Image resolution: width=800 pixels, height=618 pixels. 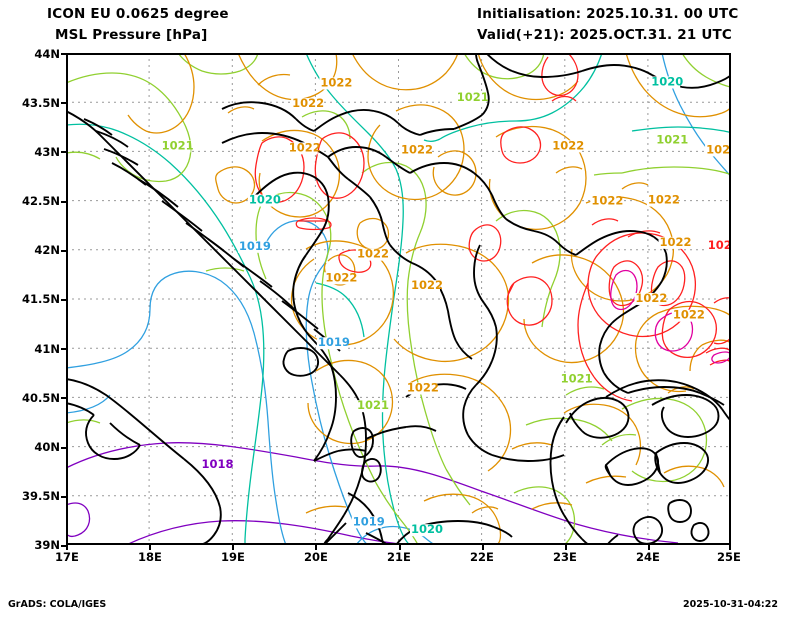 What do you see at coordinates (63, 201) in the screenshot?
I see `tick-y-42.5` at bounding box center [63, 201].